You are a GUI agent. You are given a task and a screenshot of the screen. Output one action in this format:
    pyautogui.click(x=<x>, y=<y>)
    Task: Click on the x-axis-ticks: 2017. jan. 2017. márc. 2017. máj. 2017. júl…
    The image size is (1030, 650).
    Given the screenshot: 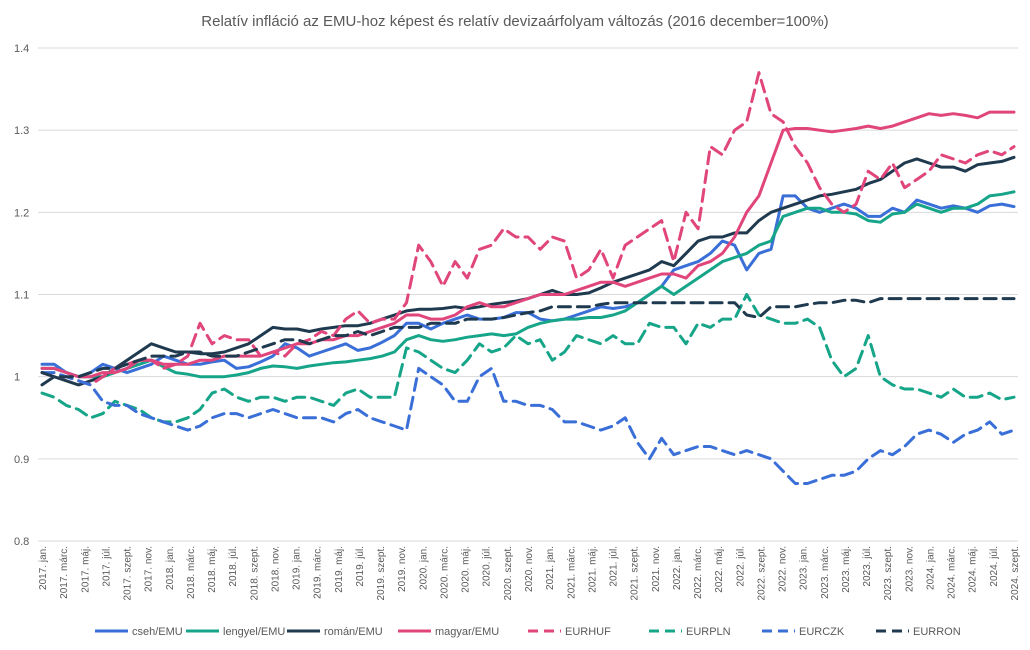 What is the action you would take?
    pyautogui.click(x=529, y=573)
    